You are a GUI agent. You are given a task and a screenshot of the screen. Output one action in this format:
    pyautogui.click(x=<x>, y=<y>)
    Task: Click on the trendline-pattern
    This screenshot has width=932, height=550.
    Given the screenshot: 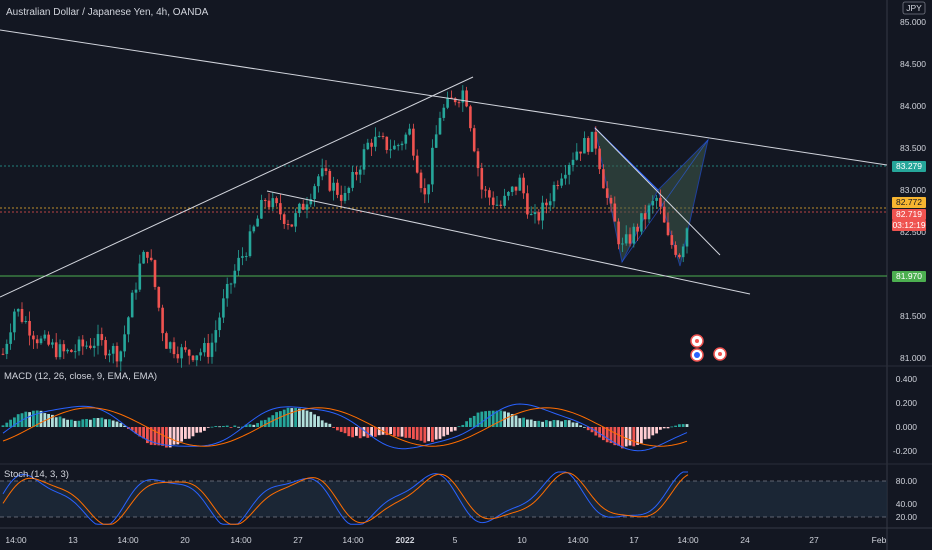 What is the action you would take?
    pyautogui.click(x=657, y=191)
    